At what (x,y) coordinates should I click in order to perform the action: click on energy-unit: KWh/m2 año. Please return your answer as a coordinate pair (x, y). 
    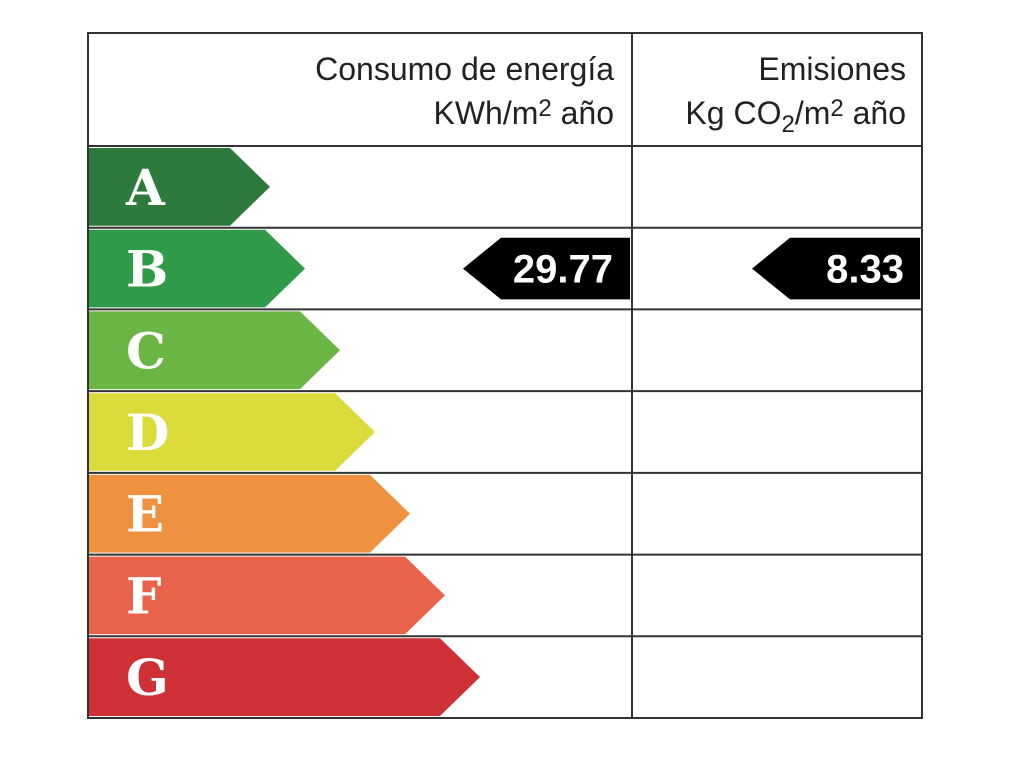
    Looking at the image, I should click on (523, 113).